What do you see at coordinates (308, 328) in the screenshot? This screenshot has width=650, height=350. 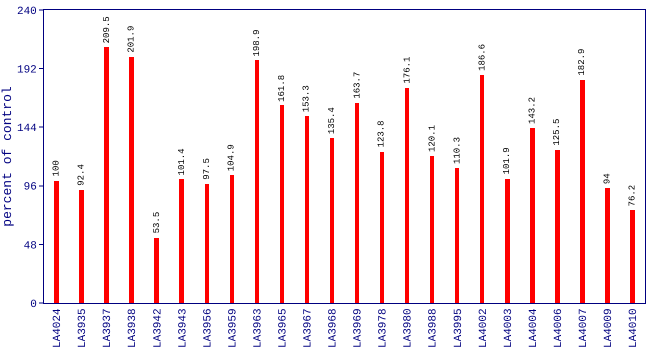 I see `x-tick-label: LA3967` at bounding box center [308, 328].